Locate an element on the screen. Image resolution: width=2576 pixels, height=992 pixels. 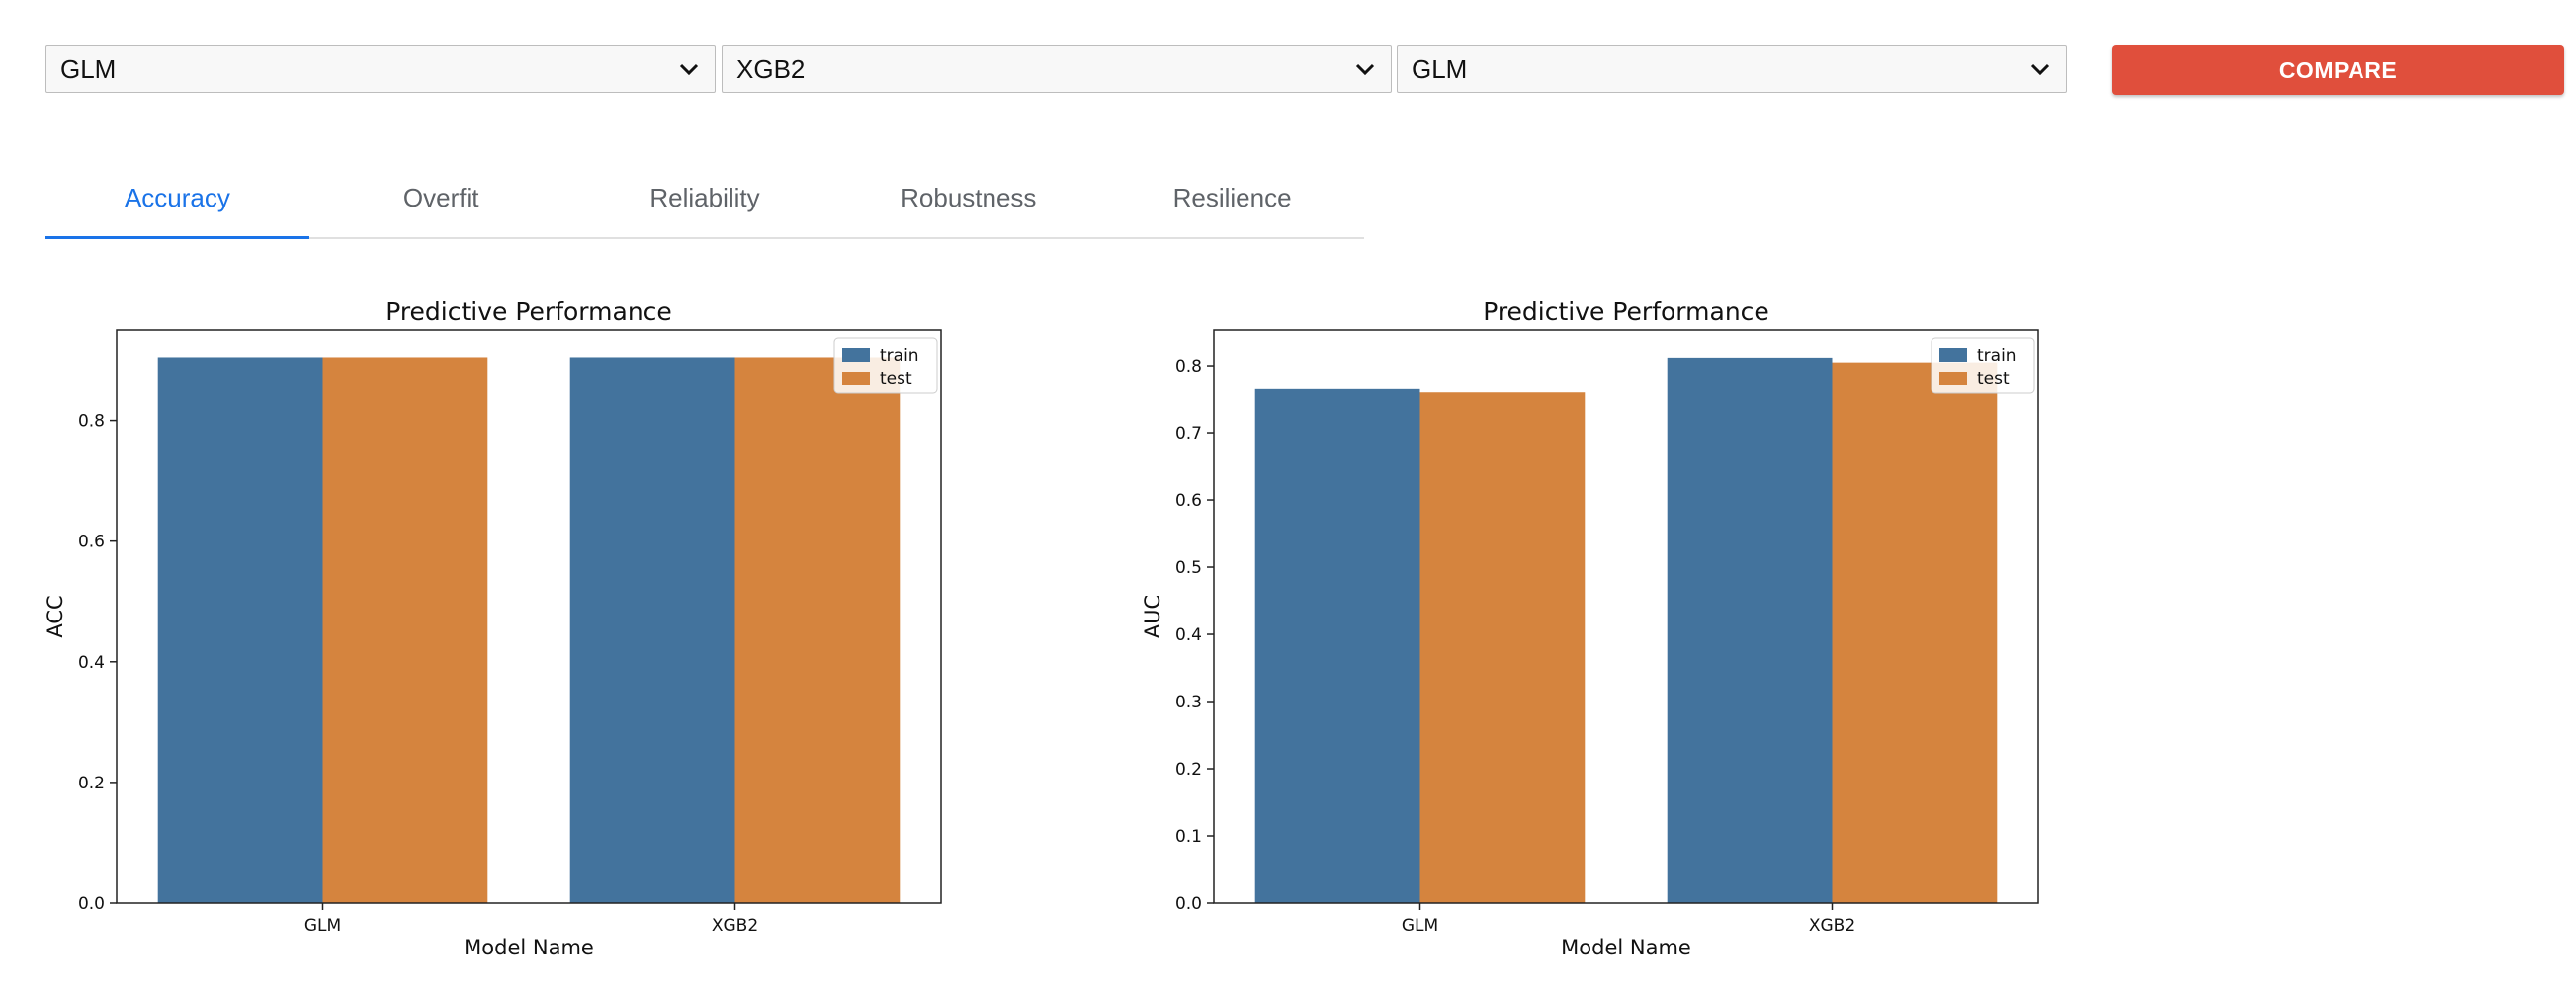
tab-robustness: Robustness is located at coordinates (969, 197).